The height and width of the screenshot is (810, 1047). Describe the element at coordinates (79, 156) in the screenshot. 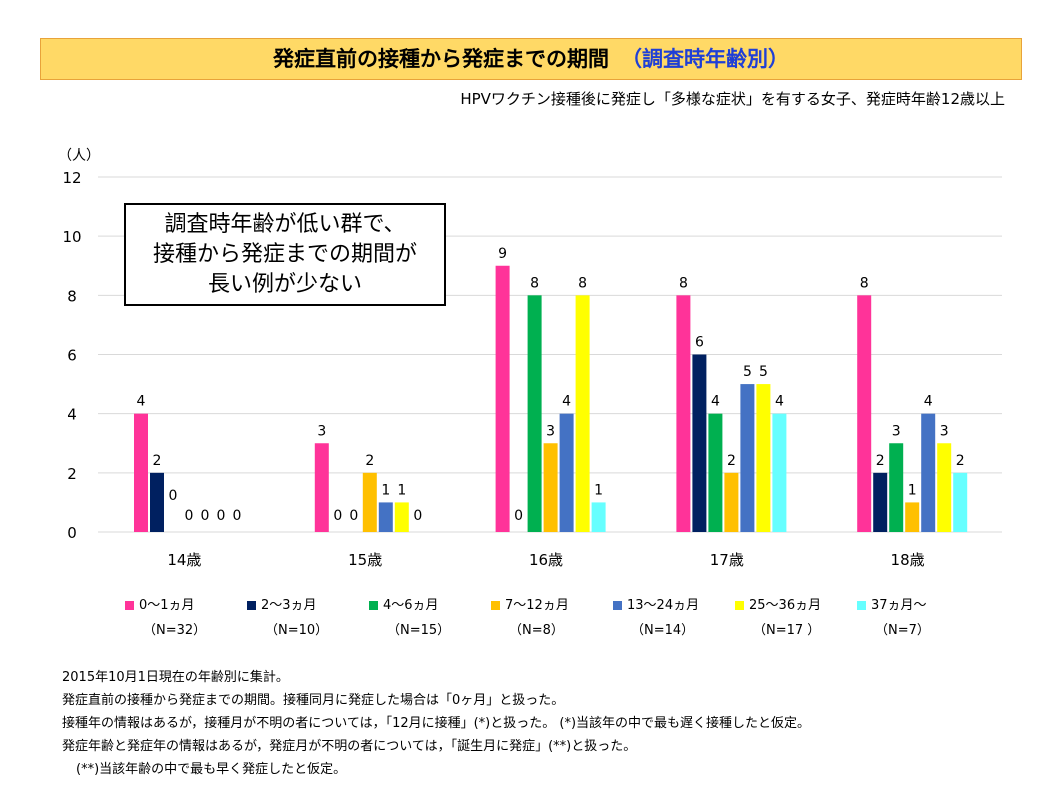

I see `y-axis-label: （人）` at that location.